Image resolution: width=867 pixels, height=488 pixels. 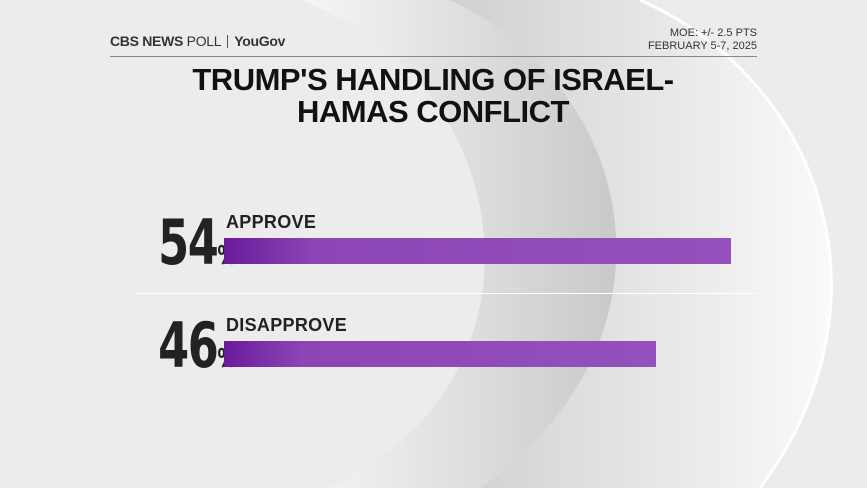 I want to click on category-label: DISAPPROVE, so click(x=287, y=325).